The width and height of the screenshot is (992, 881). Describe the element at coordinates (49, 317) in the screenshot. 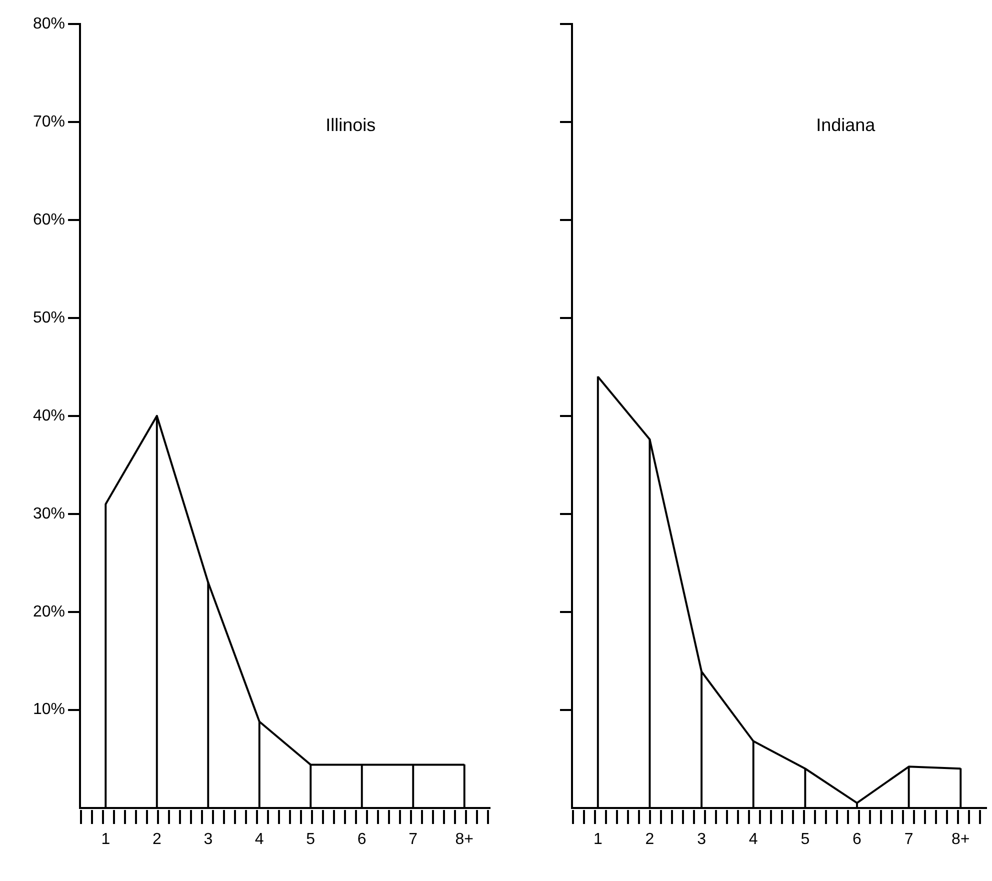

I see `y-tick-label: 50%` at that location.